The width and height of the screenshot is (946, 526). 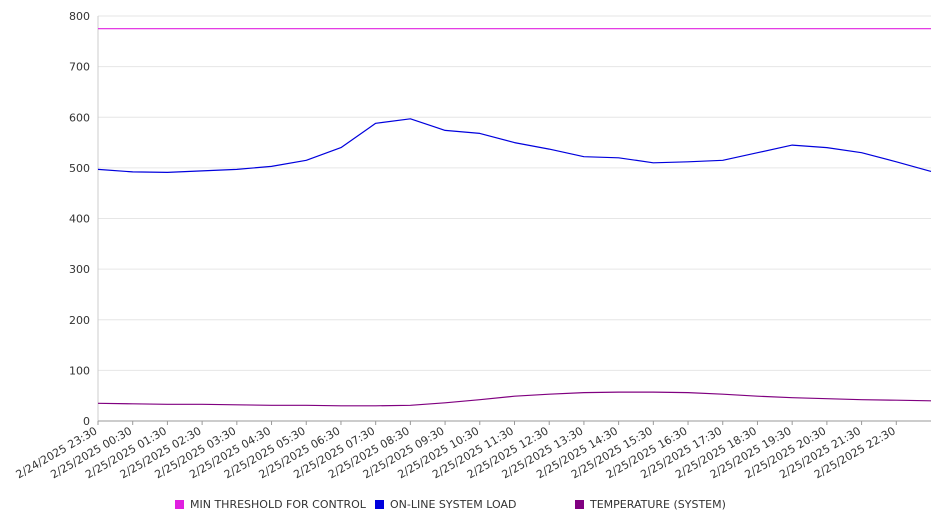 What do you see at coordinates (79, 320) in the screenshot?
I see `y-tick-label: 200` at bounding box center [79, 320].